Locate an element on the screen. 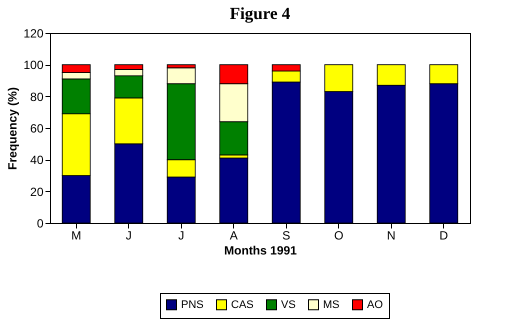  legend-label: VS is located at coordinates (288, 304).